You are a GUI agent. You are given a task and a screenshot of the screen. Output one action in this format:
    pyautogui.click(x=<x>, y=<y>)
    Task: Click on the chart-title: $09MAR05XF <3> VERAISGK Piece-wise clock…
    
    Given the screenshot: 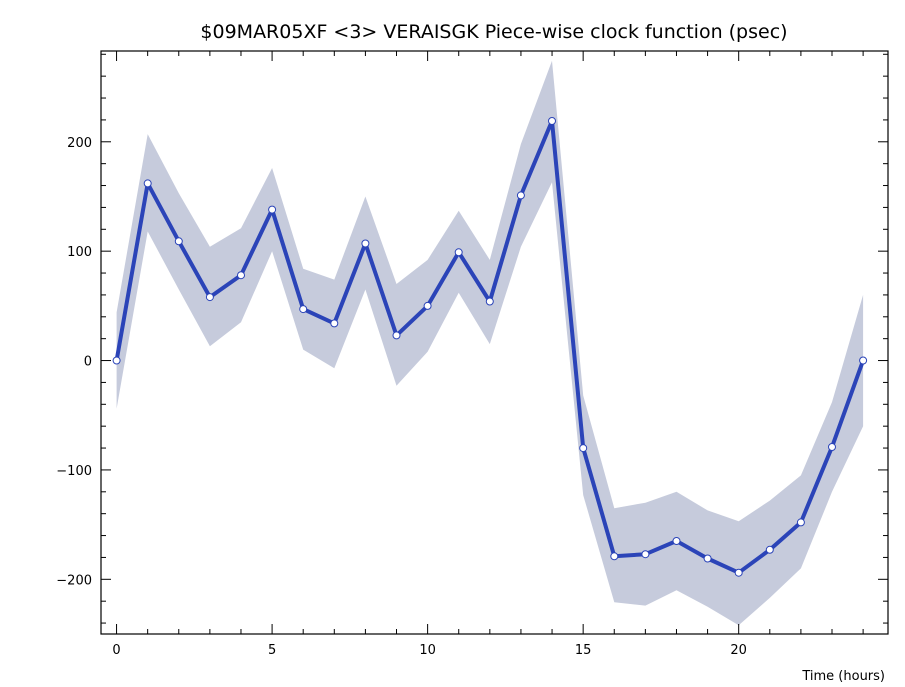 What is the action you would take?
    pyautogui.click(x=493, y=32)
    